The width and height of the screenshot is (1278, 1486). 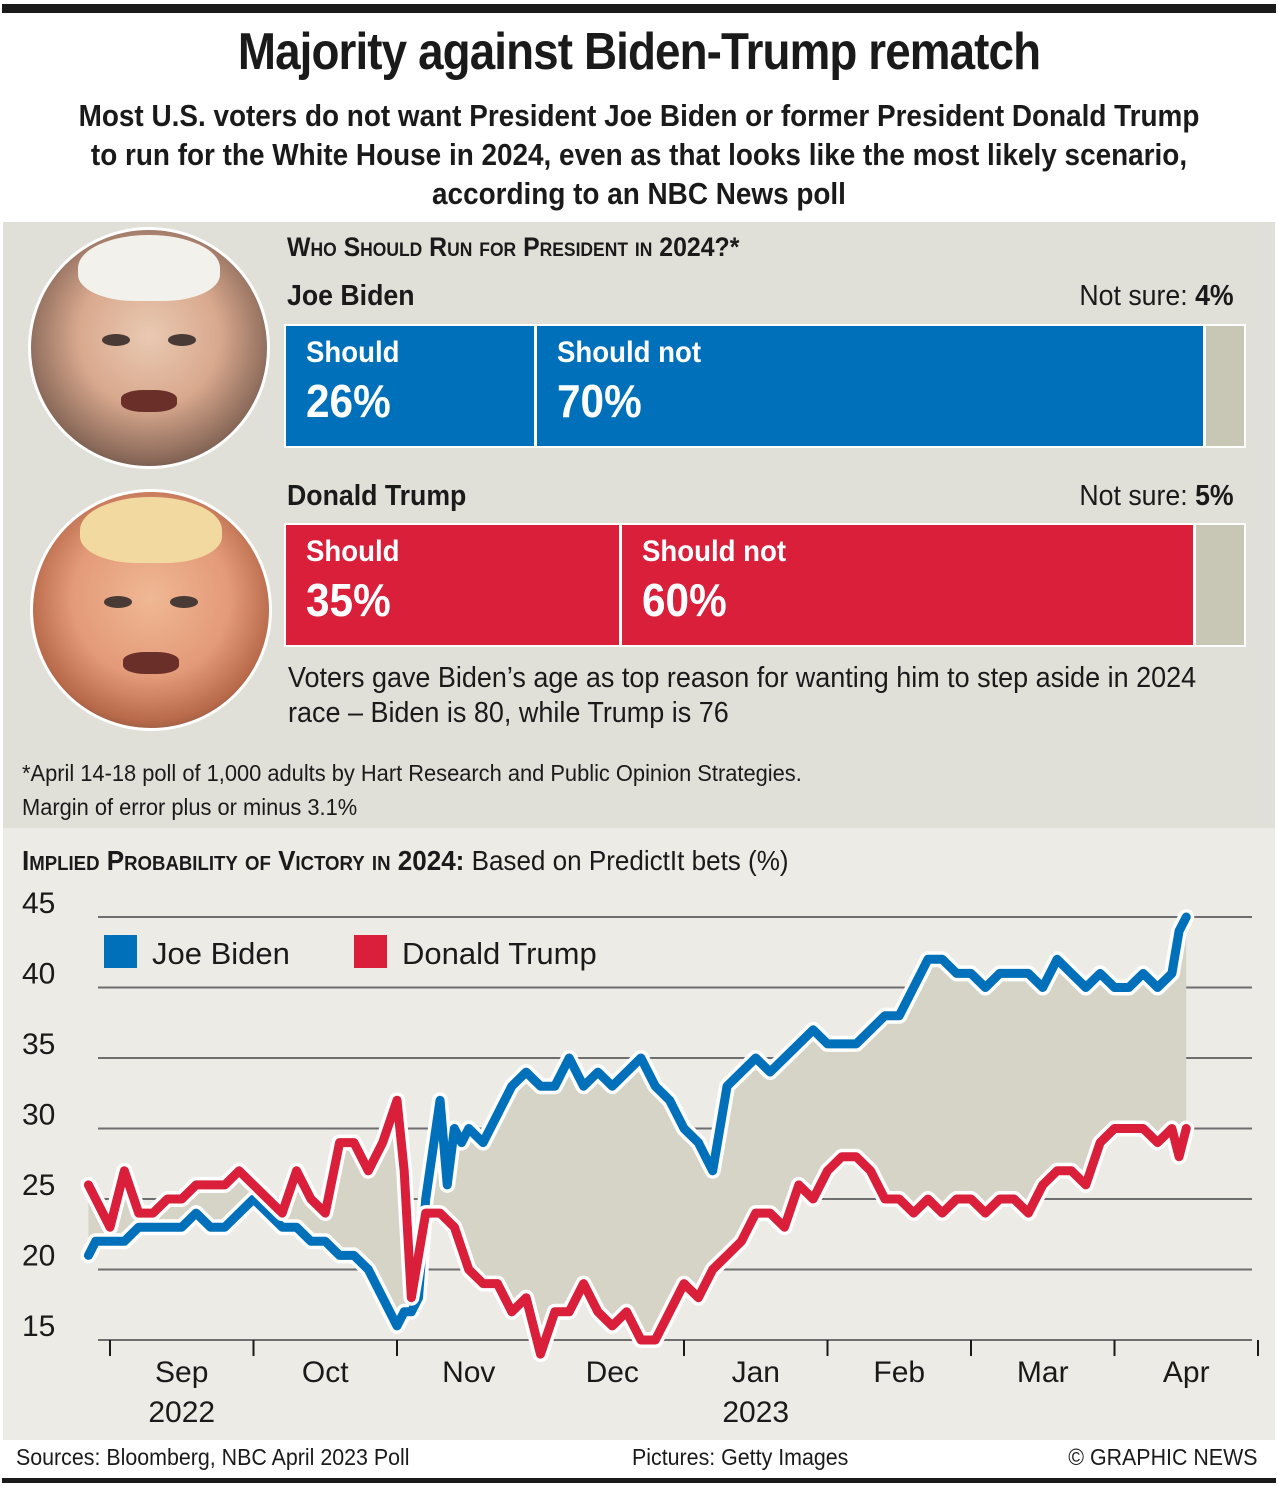 I want to click on chart-subtitle: Based on PredictIt bets (%), so click(x=630, y=860).